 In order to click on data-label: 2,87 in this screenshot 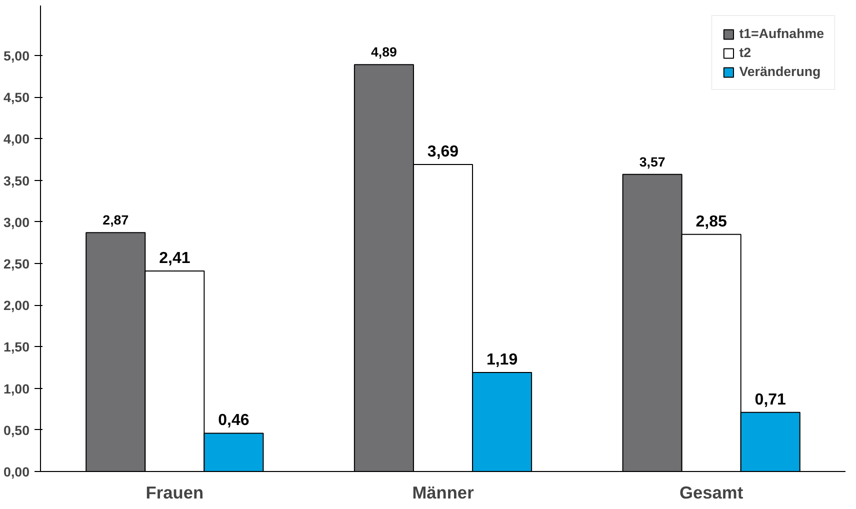, I will do `click(115, 220)`.